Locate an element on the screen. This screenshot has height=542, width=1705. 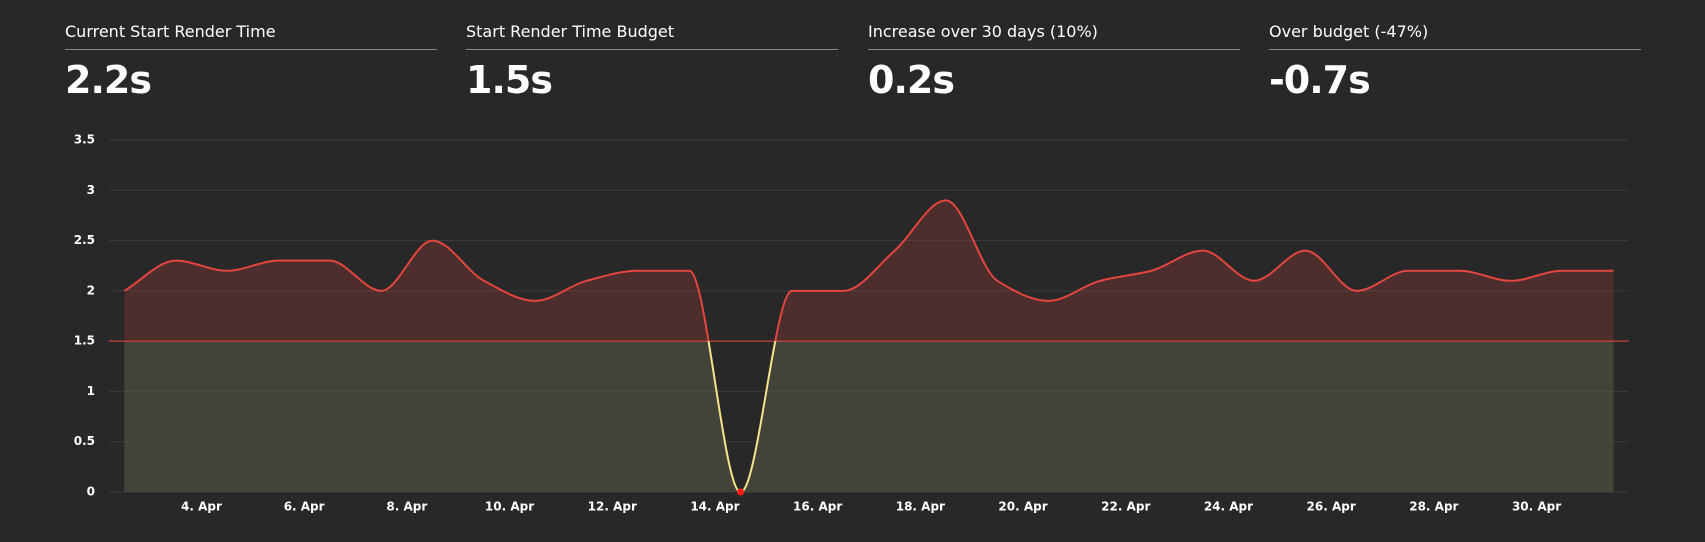
stat-value: 1.5s is located at coordinates (509, 80).